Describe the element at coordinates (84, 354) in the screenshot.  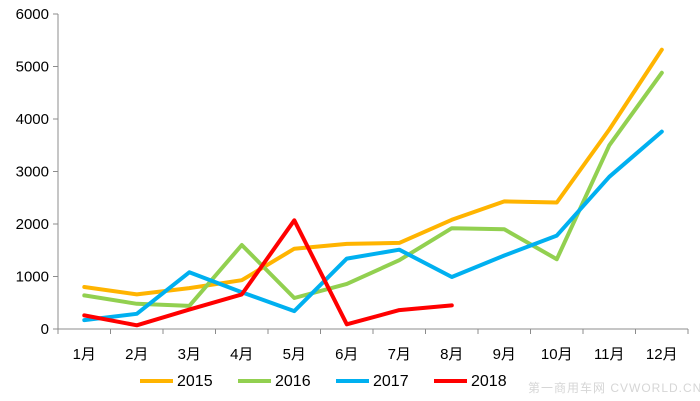
I see `x-tick-label: 1月` at that location.